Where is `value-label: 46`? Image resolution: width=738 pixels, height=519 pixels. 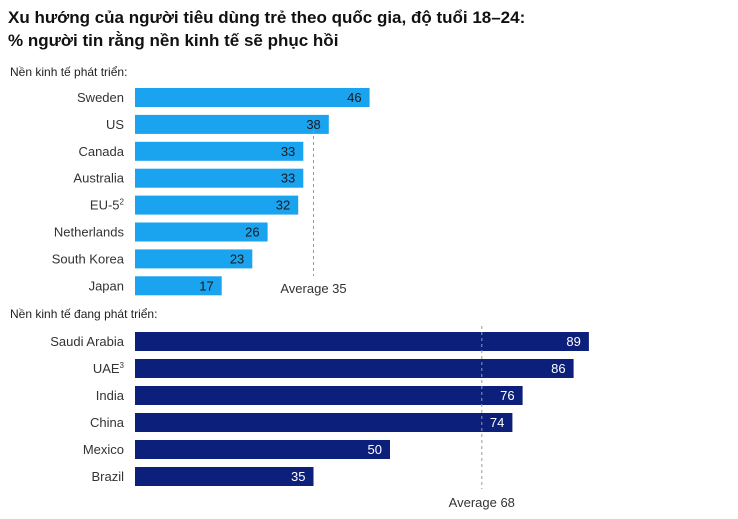 value-label: 46 is located at coordinates (354, 97).